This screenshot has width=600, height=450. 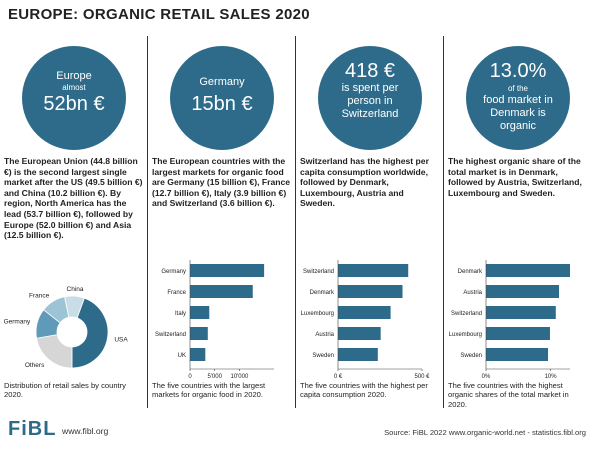 What do you see at coordinates (373, 270) in the screenshot?
I see `percapita-bar-switzerland` at bounding box center [373, 270].